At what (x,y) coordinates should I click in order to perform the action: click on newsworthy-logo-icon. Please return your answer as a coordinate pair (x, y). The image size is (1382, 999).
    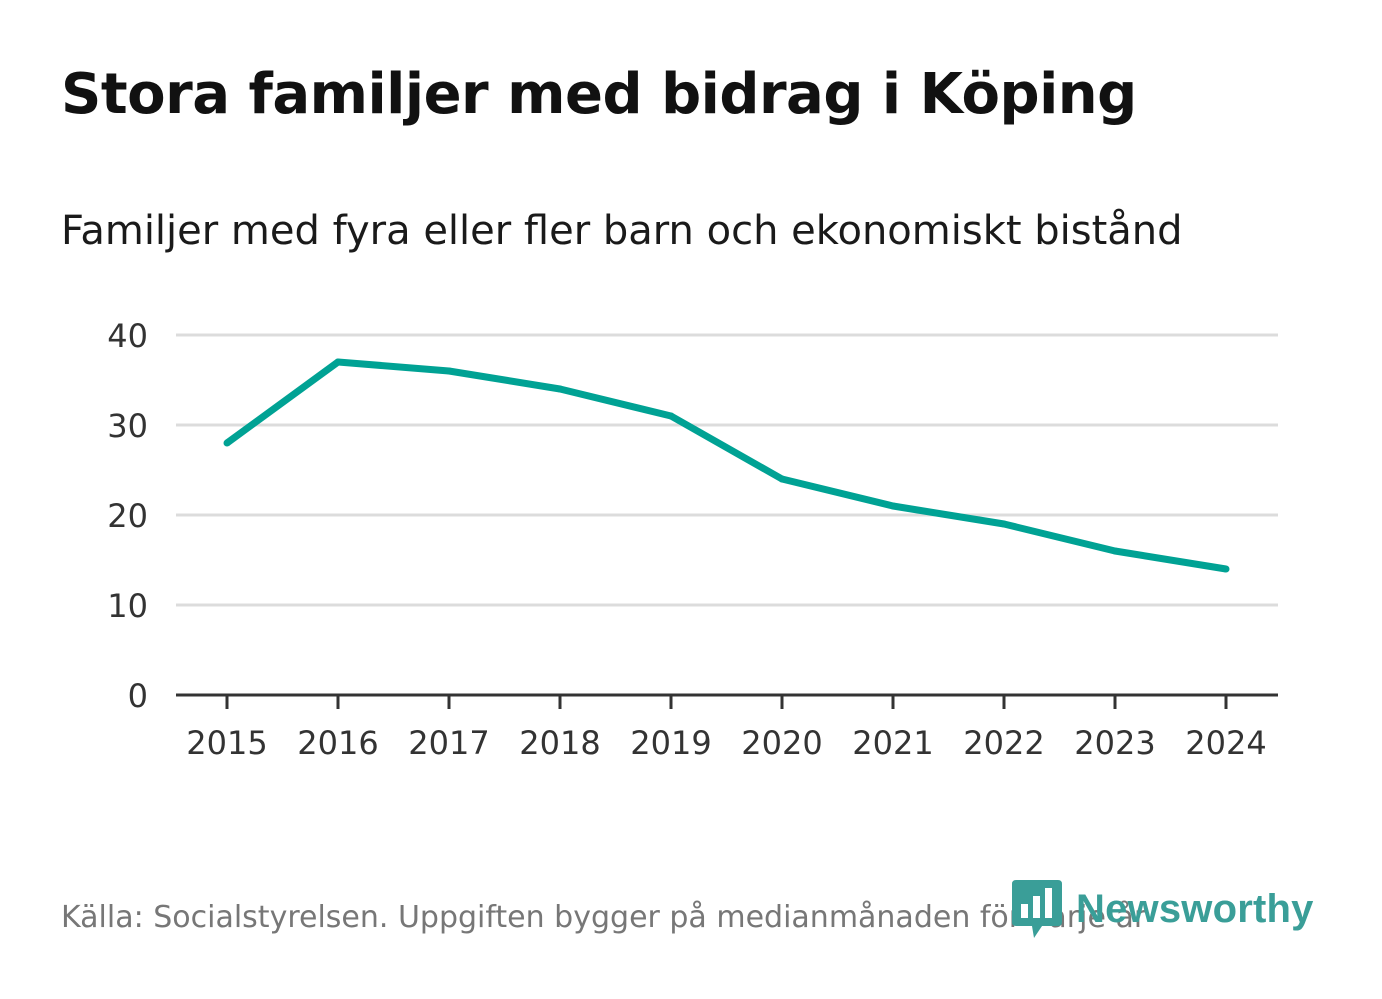
    Looking at the image, I should click on (1037, 909).